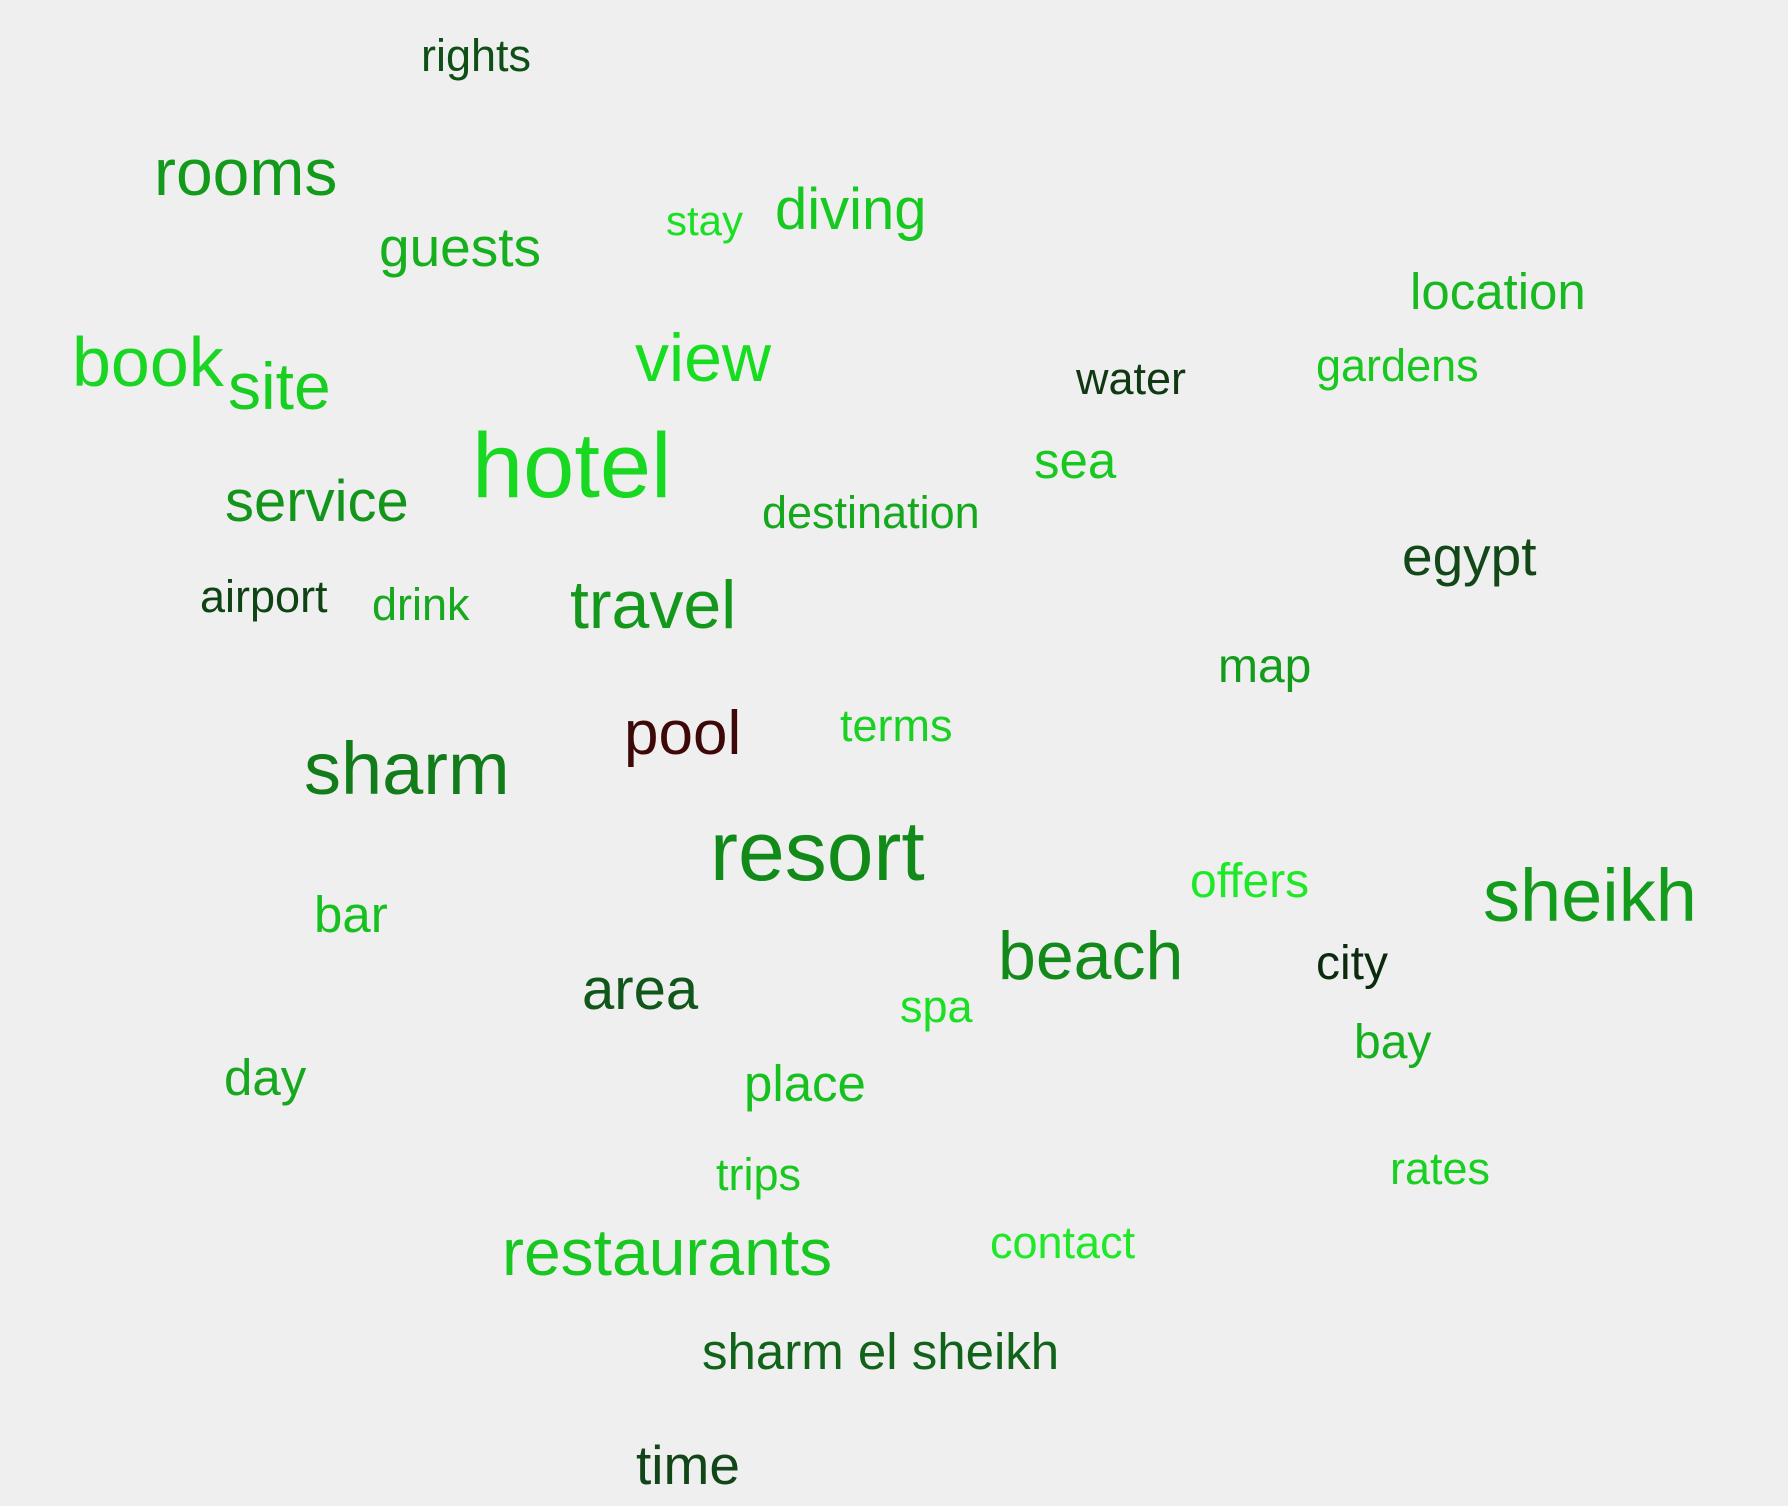 This screenshot has width=1788, height=1506. Describe the element at coordinates (476, 55) in the screenshot. I see `word-rights: rights` at that location.